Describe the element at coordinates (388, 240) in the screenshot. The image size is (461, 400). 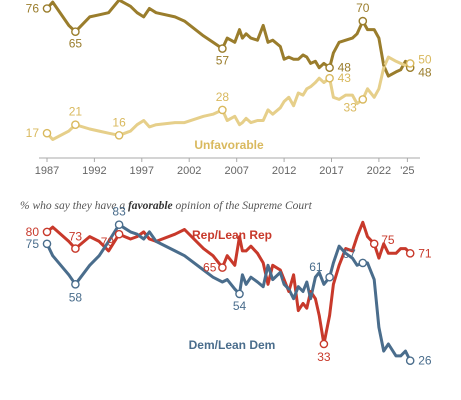
I see `rep-data-label: 75` at that location.